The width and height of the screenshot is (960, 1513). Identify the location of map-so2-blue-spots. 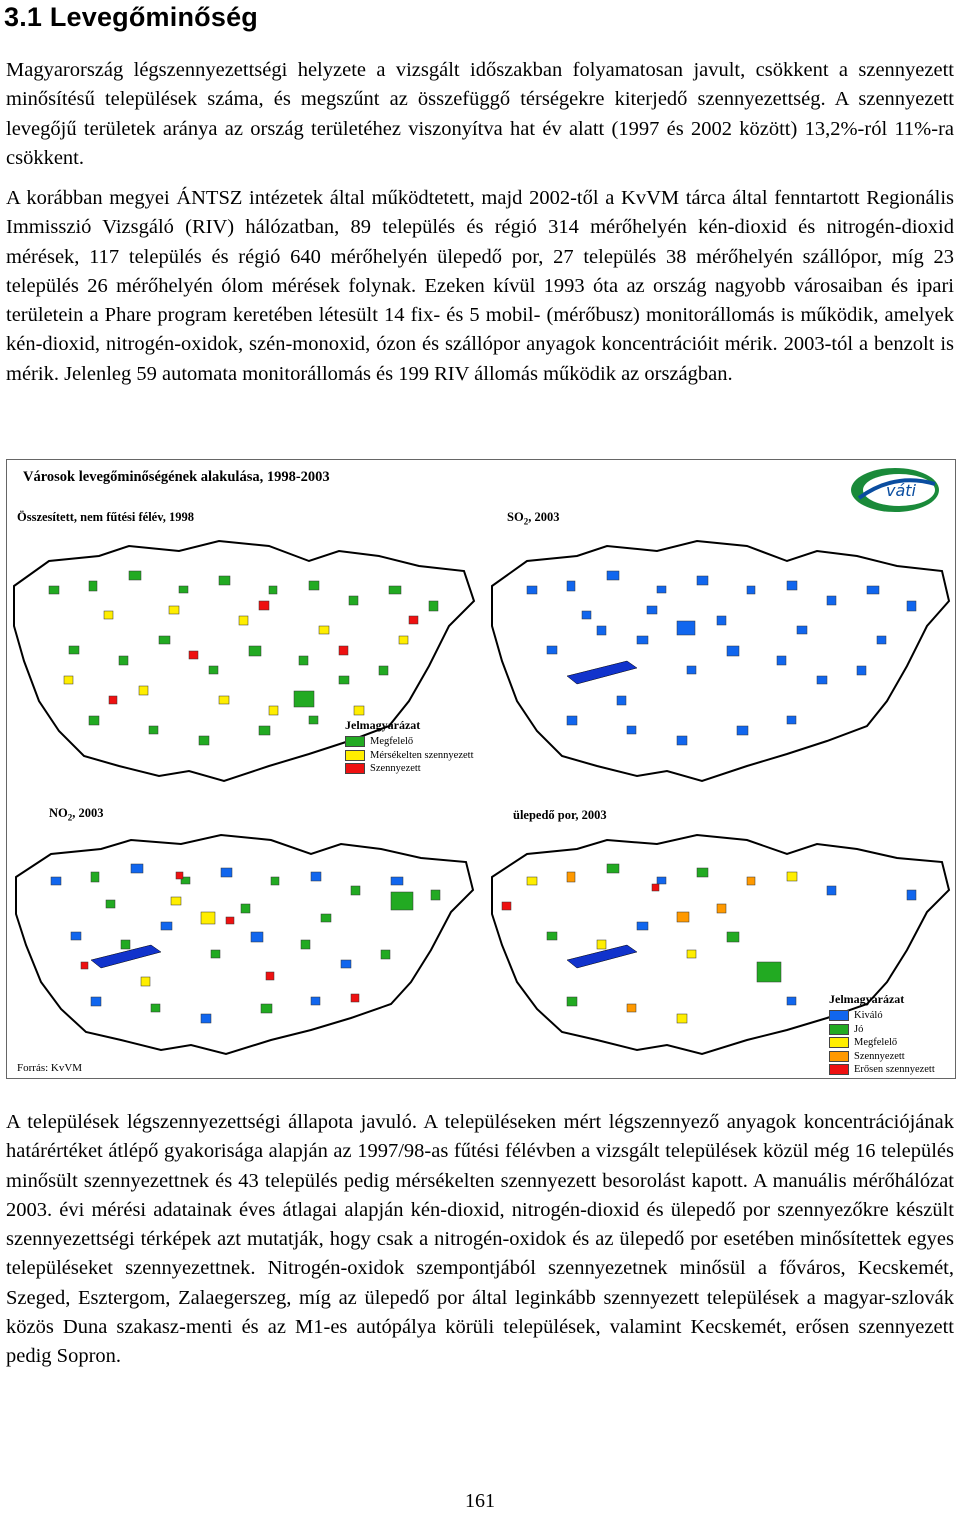
(721, 658).